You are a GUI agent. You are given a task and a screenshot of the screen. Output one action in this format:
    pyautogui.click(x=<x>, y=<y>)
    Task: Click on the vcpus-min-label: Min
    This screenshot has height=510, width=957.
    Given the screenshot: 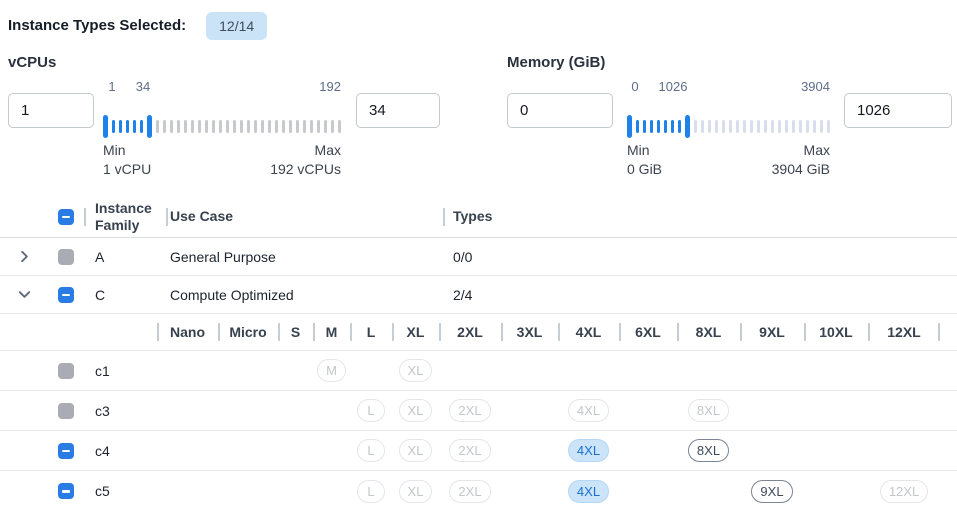 What is the action you would take?
    pyautogui.click(x=114, y=150)
    